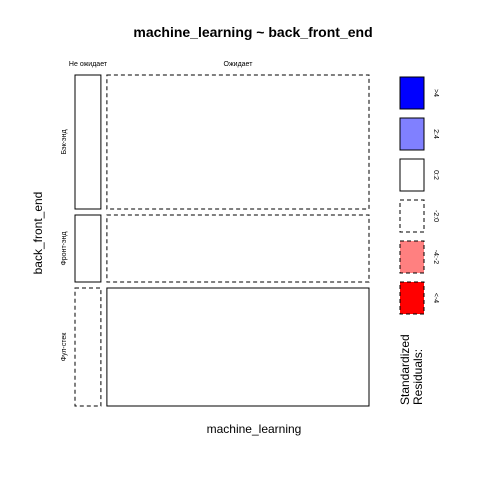 This screenshot has width=480, height=480. What do you see at coordinates (435, 257) in the screenshot?
I see `legend-label: -4:-2` at bounding box center [435, 257].